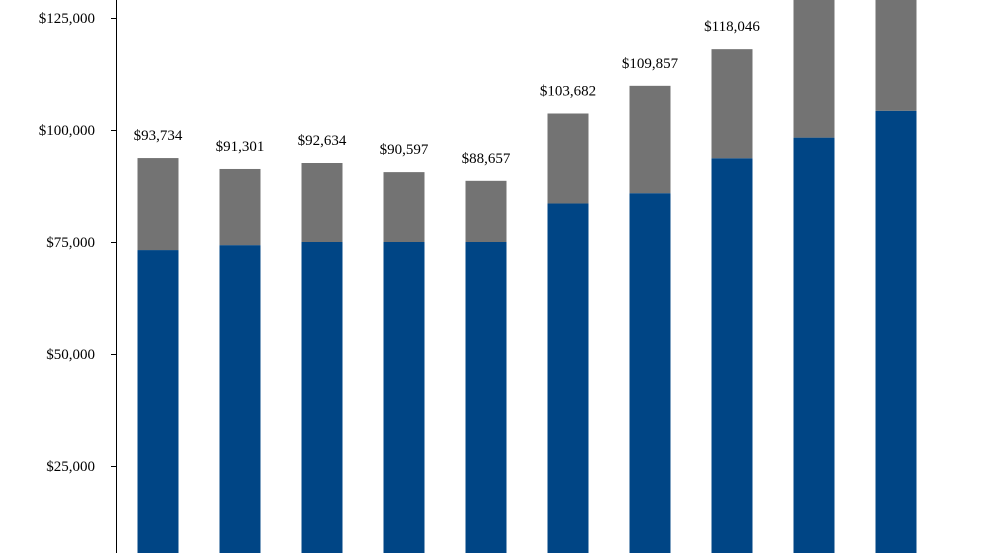 Image resolution: width=983 pixels, height=553 pixels. Describe the element at coordinates (486, 159) in the screenshot. I see `bar-total-label: $88,657` at that location.